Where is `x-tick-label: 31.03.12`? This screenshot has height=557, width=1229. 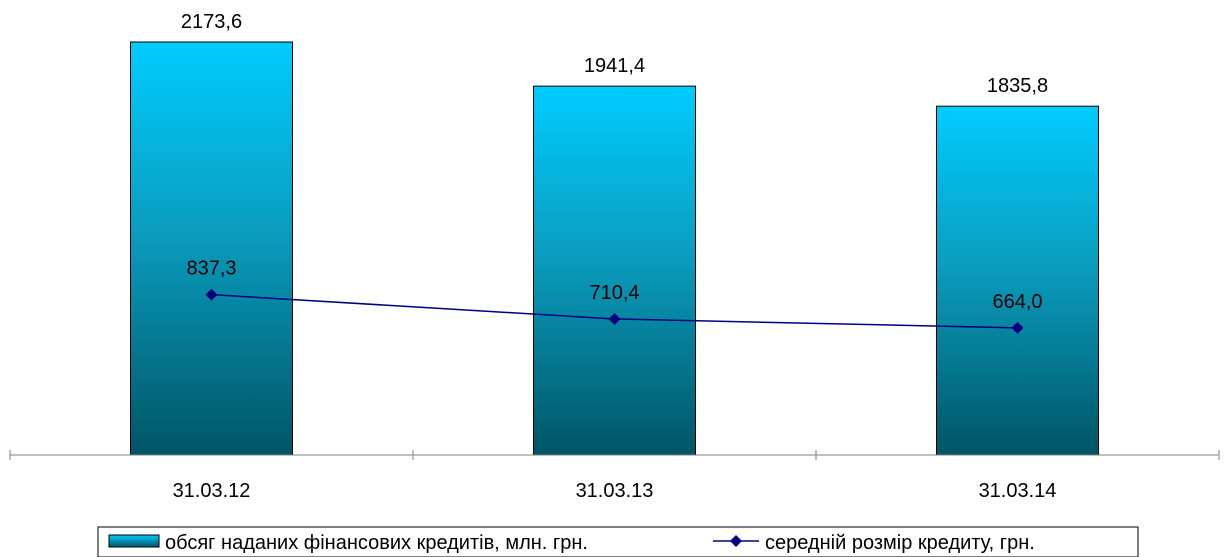
x-tick-label: 31.03.12 is located at coordinates (212, 491).